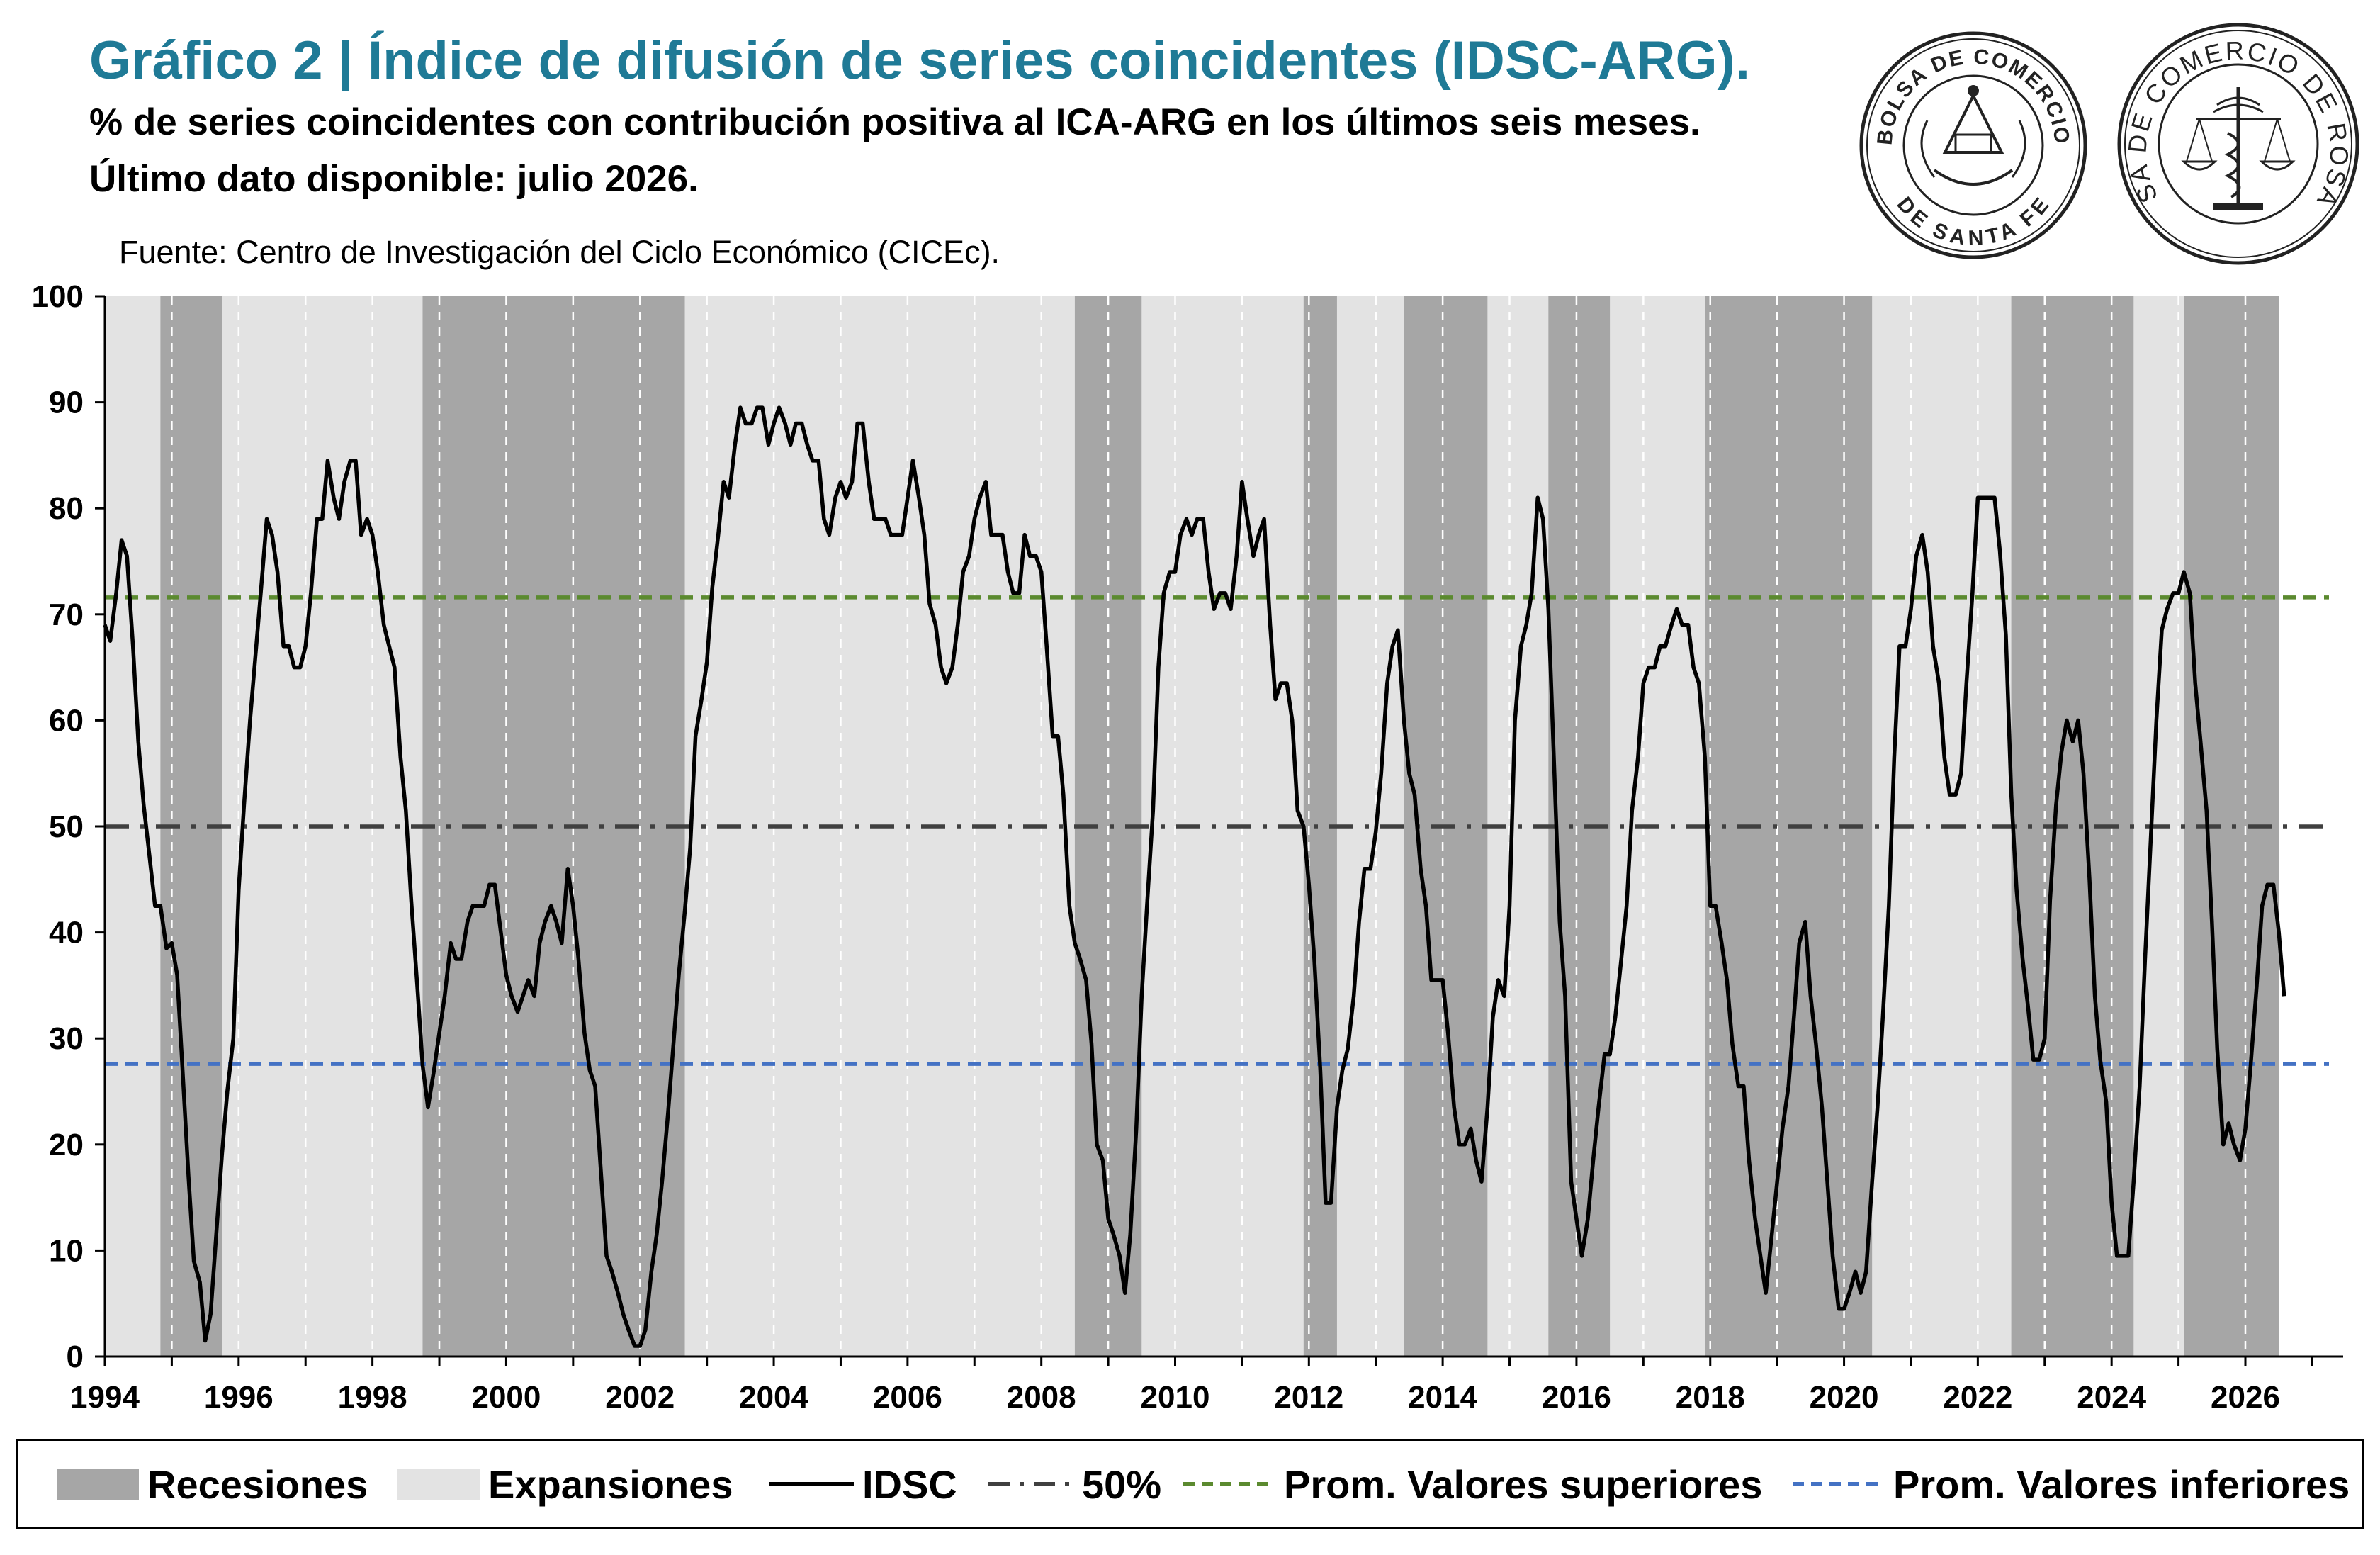 This screenshot has height=1555, width=2380. I want to click on bolsa-rosario-logo: BOLSA DE COMERCIO DE ROSARIO, so click(2236, 142).